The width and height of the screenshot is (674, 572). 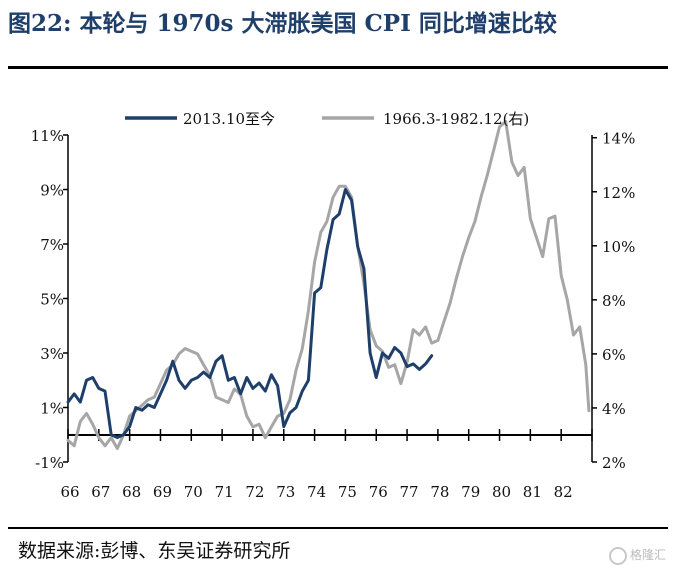 What do you see at coordinates (614, 301) in the screenshot?
I see `right-tick-label: 8%` at bounding box center [614, 301].